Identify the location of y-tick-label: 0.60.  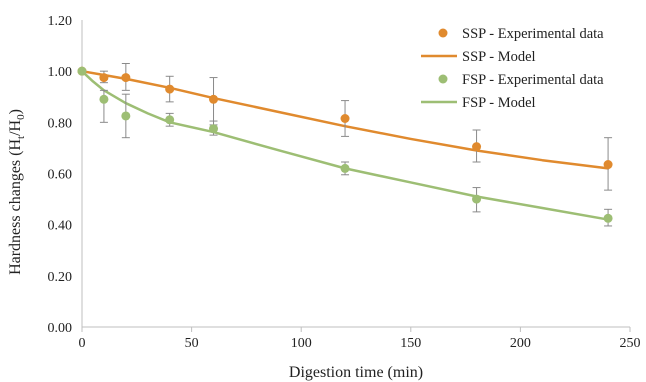
(60, 175).